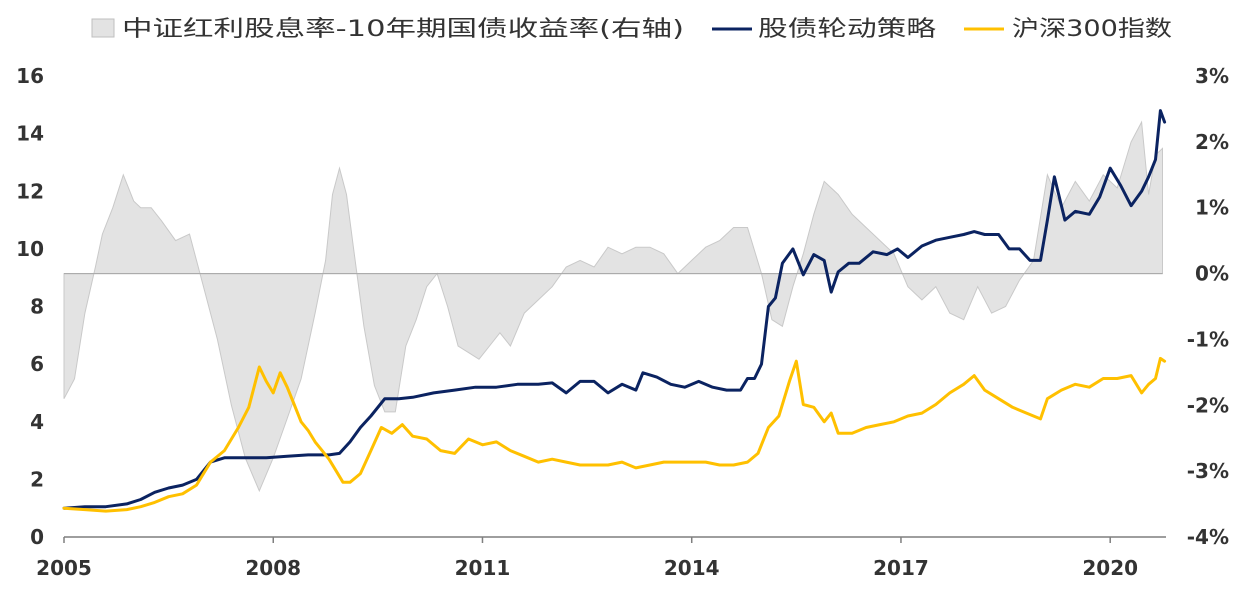 This screenshot has height=592, width=1257. What do you see at coordinates (37, 422) in the screenshot?
I see `y-left-tick-label: 4` at bounding box center [37, 422].